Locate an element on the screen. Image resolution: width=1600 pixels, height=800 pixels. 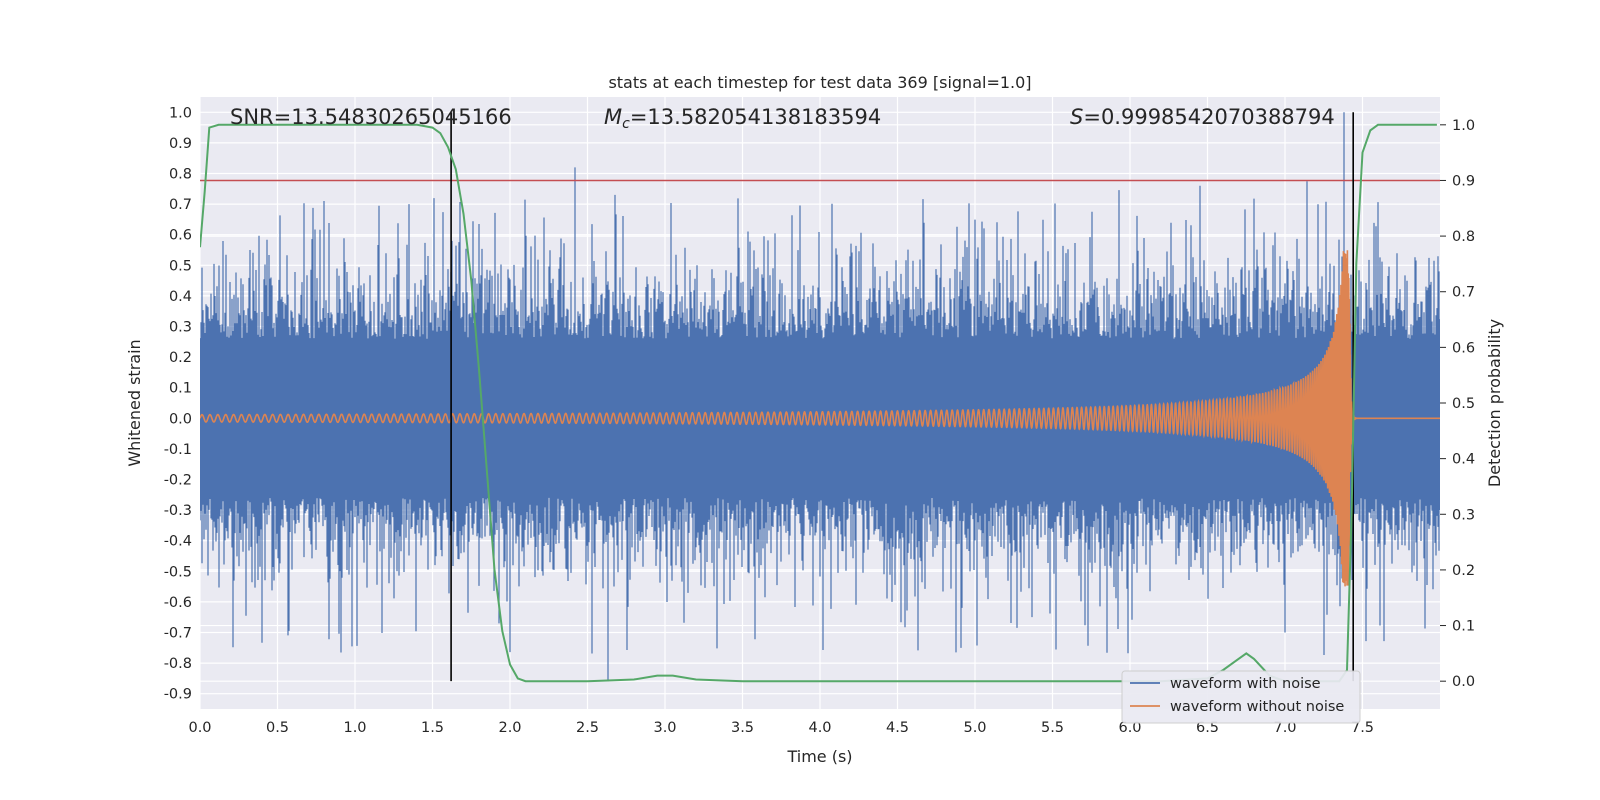
annotation-s-value: =0.9998542070388794 is located at coordinates (1208, 117).